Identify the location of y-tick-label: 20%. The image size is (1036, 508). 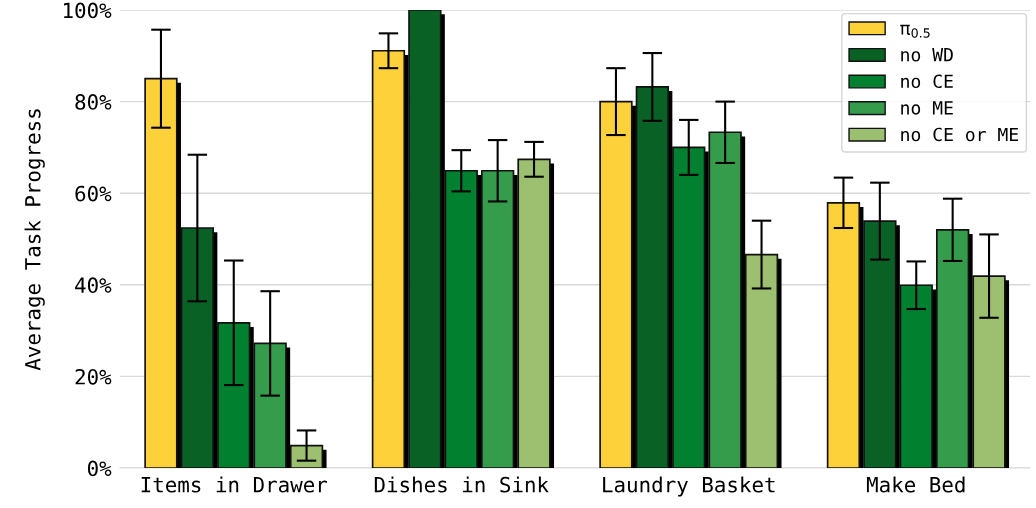
(93, 376).